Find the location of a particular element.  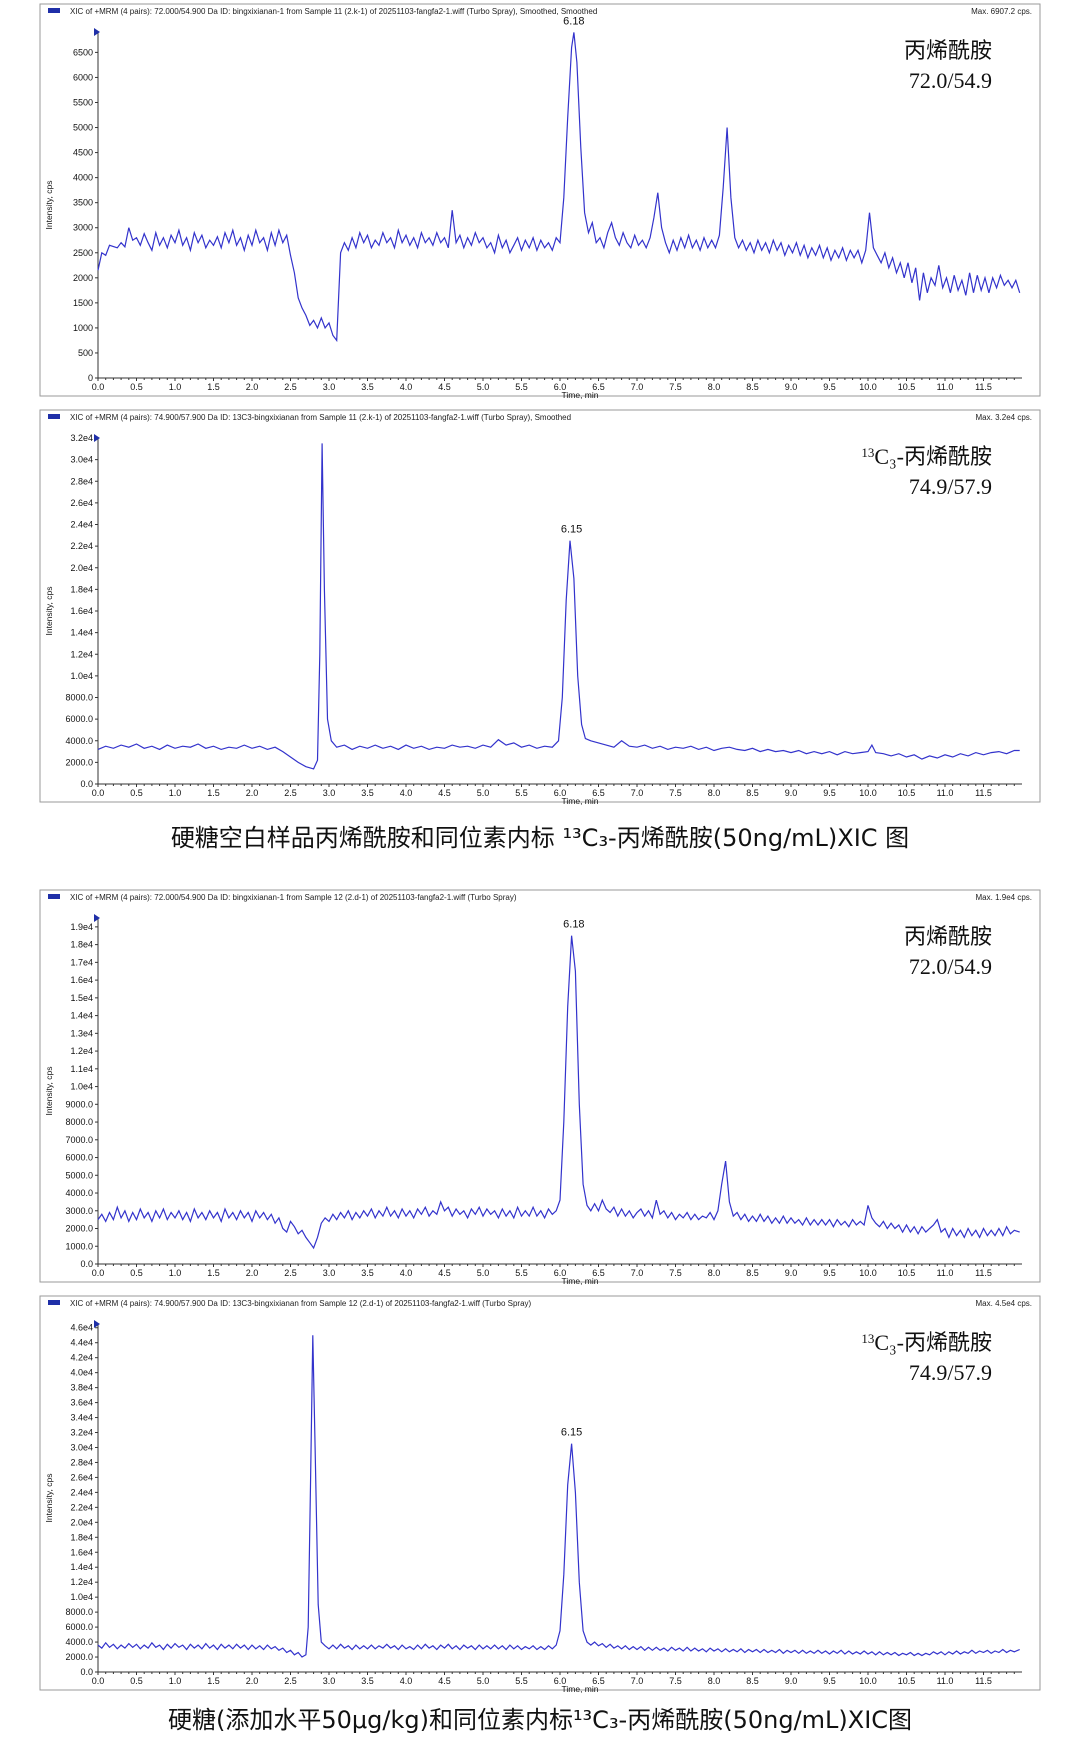

figure-caption-1: 硬糖空白样品丙烯酰胺和同位素内标 ¹³C₃-丙烯酰胺(50ng/mL)XIC 图 is located at coordinates (540, 838).